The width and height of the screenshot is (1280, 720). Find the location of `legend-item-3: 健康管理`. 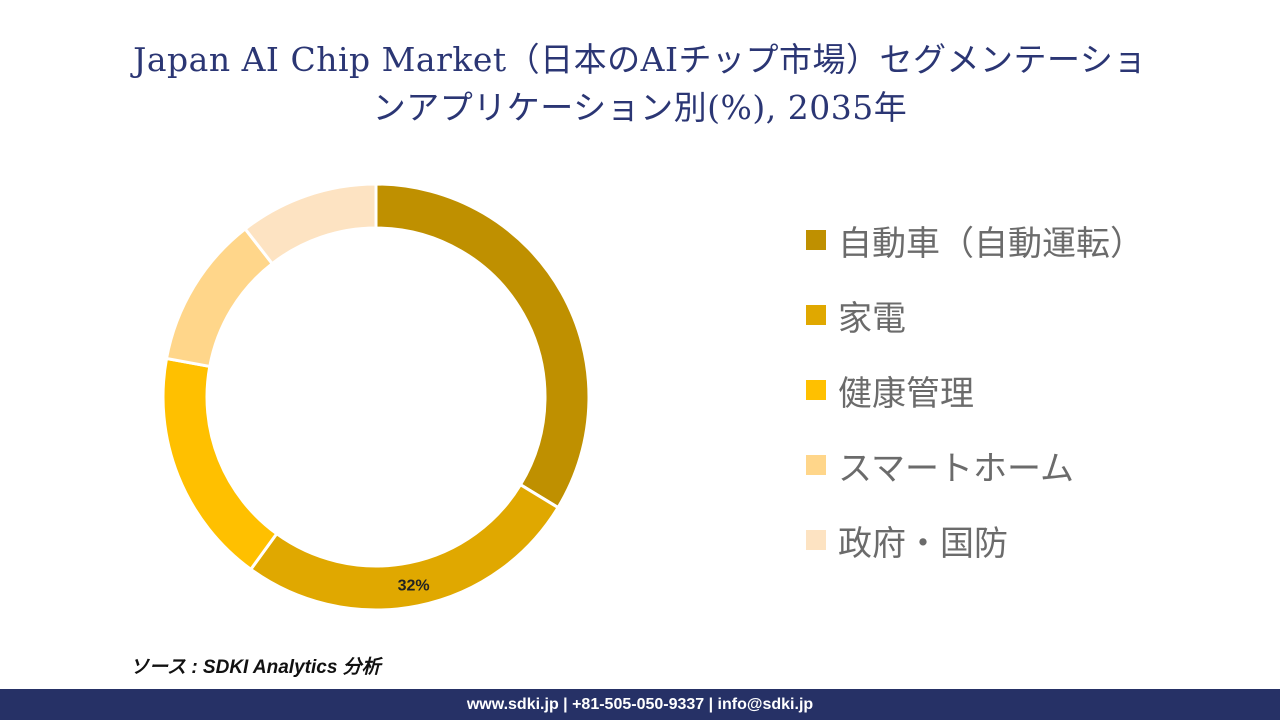

legend-item-3: 健康管理 is located at coordinates (975, 390).